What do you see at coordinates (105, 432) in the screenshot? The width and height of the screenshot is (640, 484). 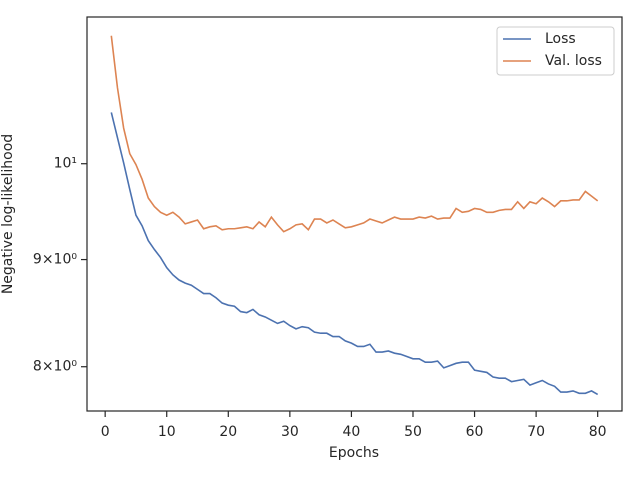 I see `x-tick-label: 0` at bounding box center [105, 432].